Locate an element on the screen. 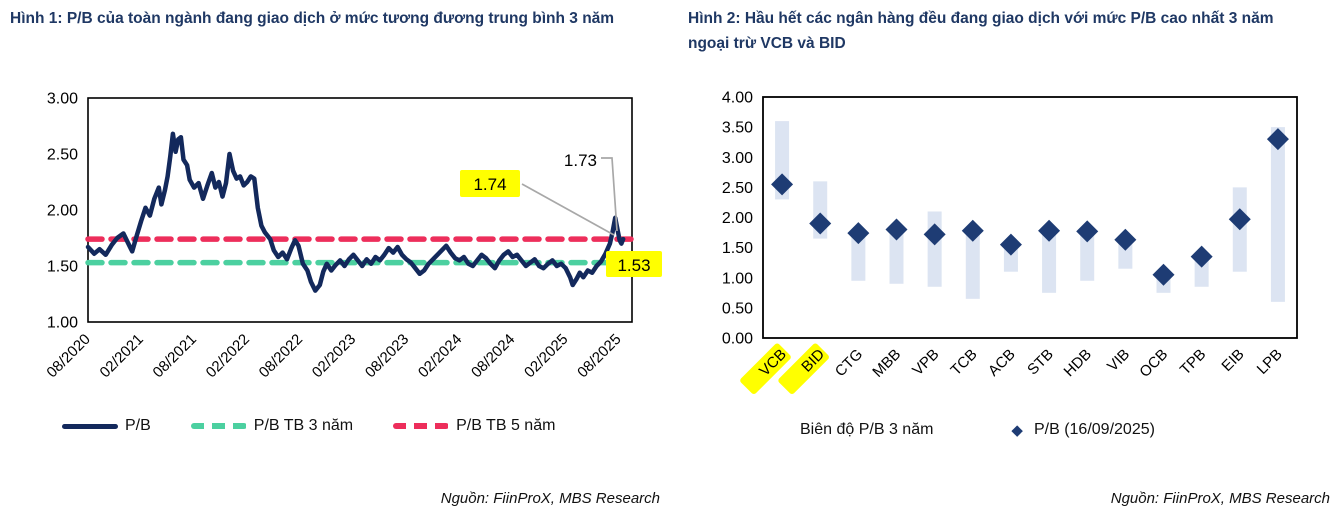 The width and height of the screenshot is (1343, 520). bank-label: TPB is located at coordinates (1193, 362).